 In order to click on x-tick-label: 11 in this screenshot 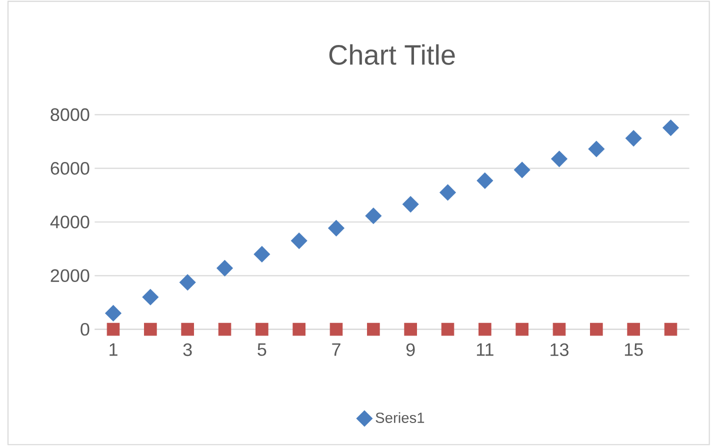, I will do `click(485, 349)`.